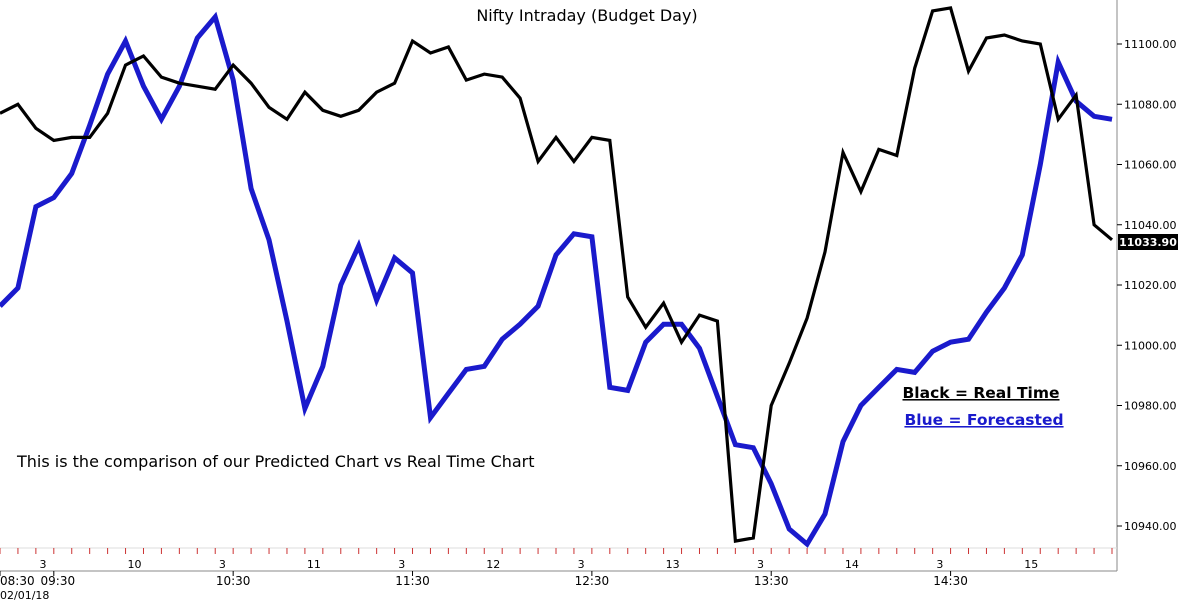 Image resolution: width=1178 pixels, height=601 pixels. I want to click on x-major-label: 13:30, so click(771, 581).